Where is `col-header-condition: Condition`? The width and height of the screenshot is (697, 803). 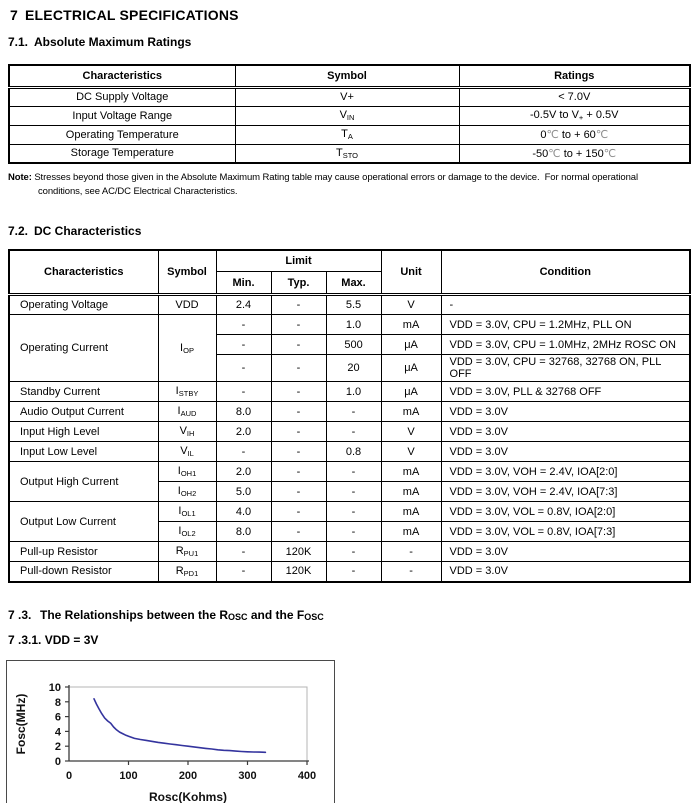 col-header-condition: Condition is located at coordinates (565, 273).